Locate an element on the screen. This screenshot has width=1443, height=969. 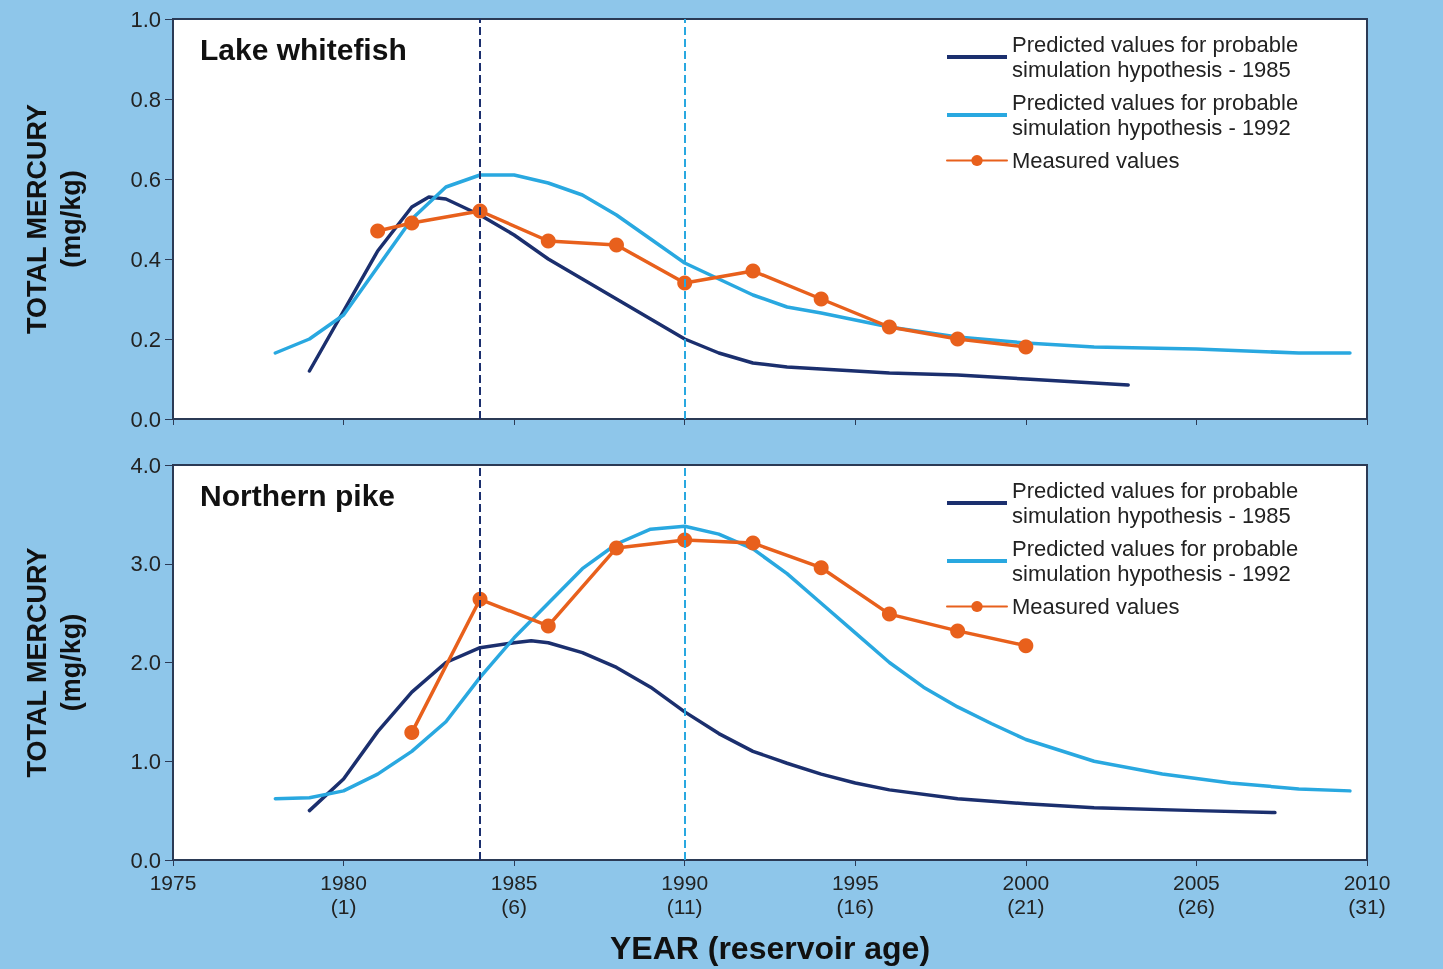
x2-tick-label: (6) is located at coordinates (514, 906).